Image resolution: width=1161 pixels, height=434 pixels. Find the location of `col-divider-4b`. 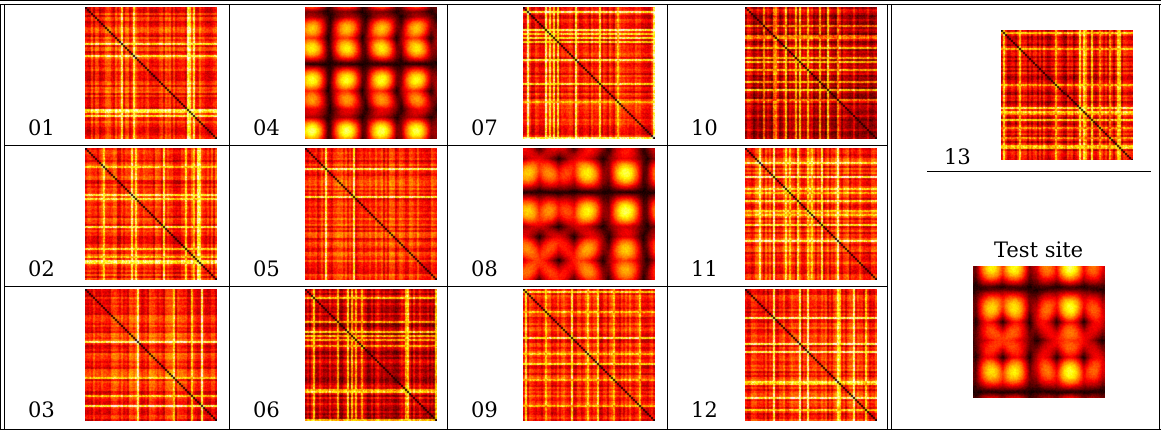

col-divider-4b is located at coordinates (891, 217).